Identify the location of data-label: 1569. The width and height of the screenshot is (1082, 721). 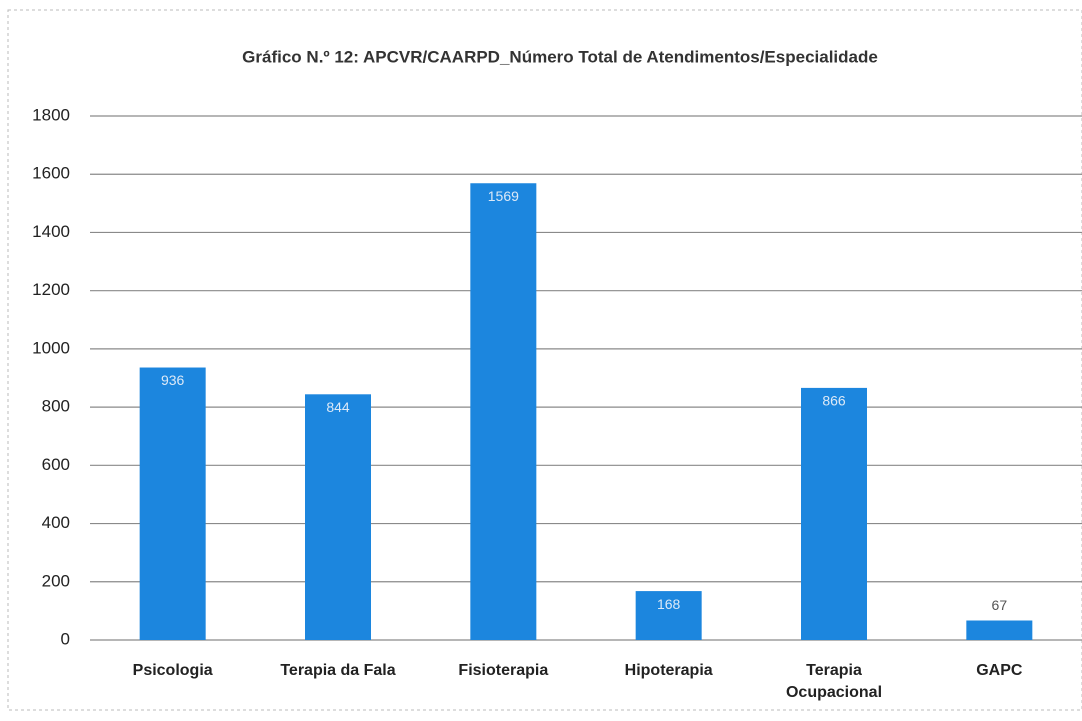
(503, 196).